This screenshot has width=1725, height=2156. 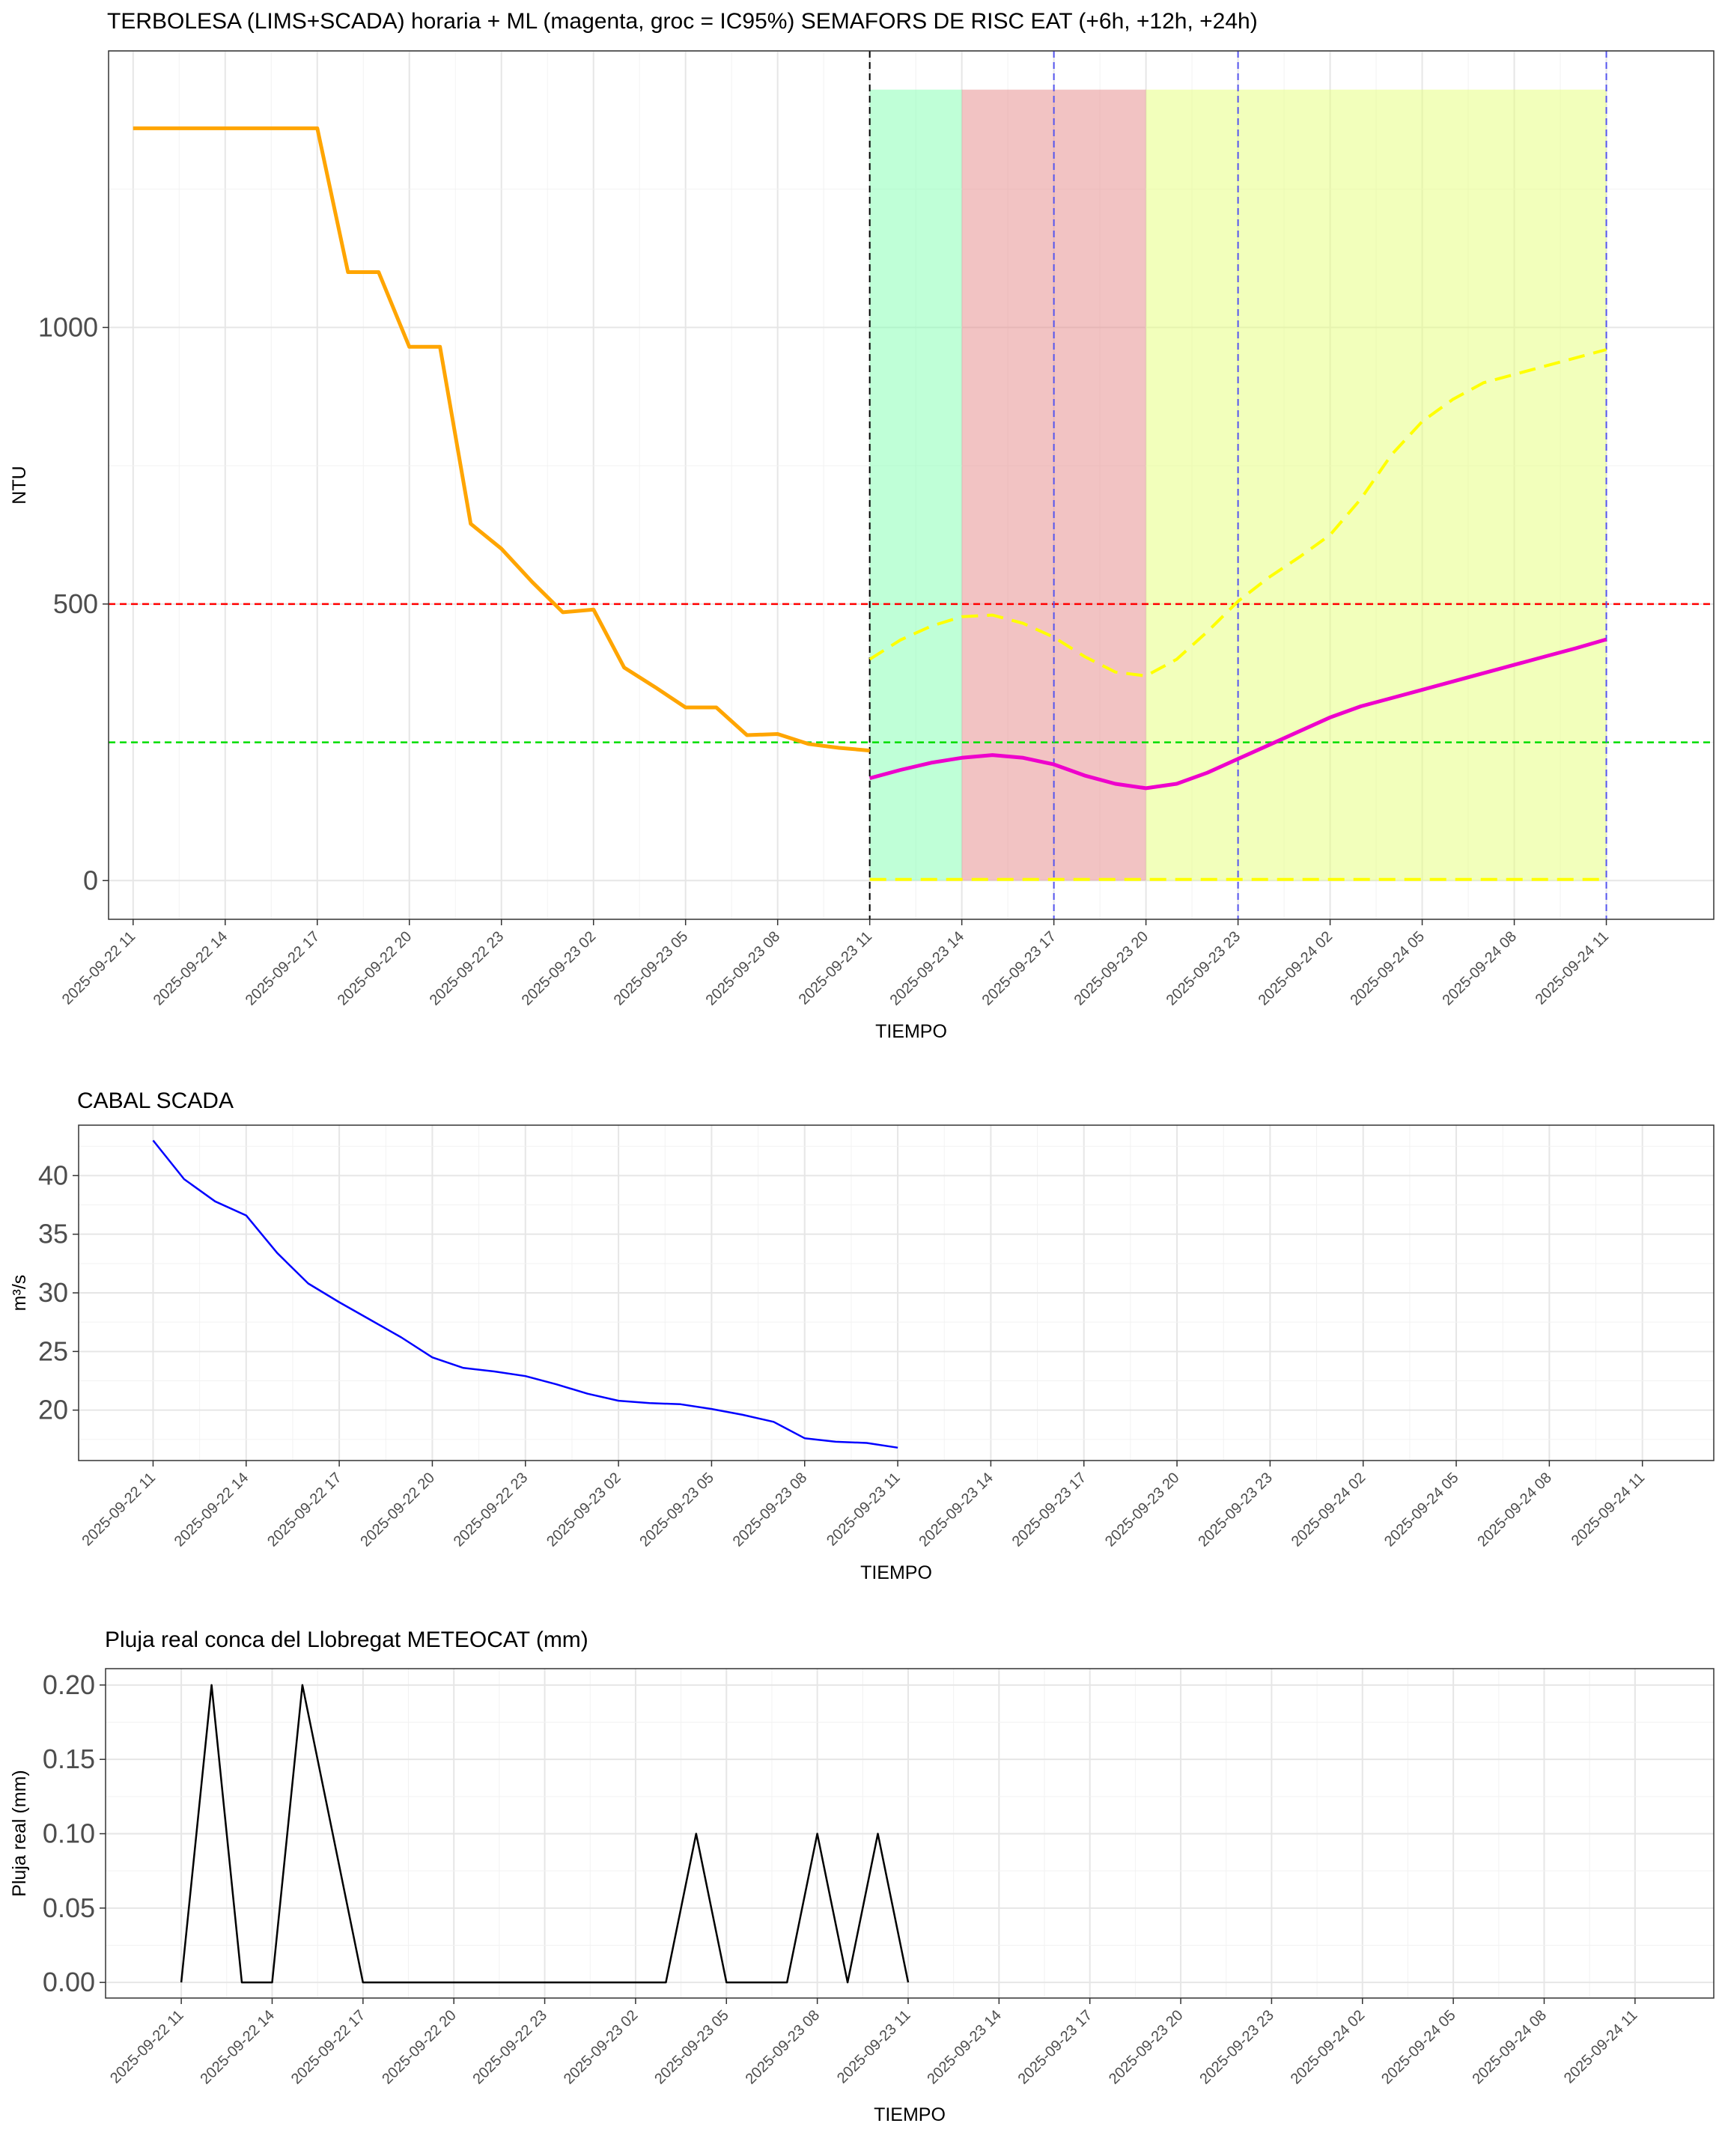 I want to click on rain-y-axis-ticks: 0.00 0.05 0.10 0.15 0.20, so click(x=74, y=1833).